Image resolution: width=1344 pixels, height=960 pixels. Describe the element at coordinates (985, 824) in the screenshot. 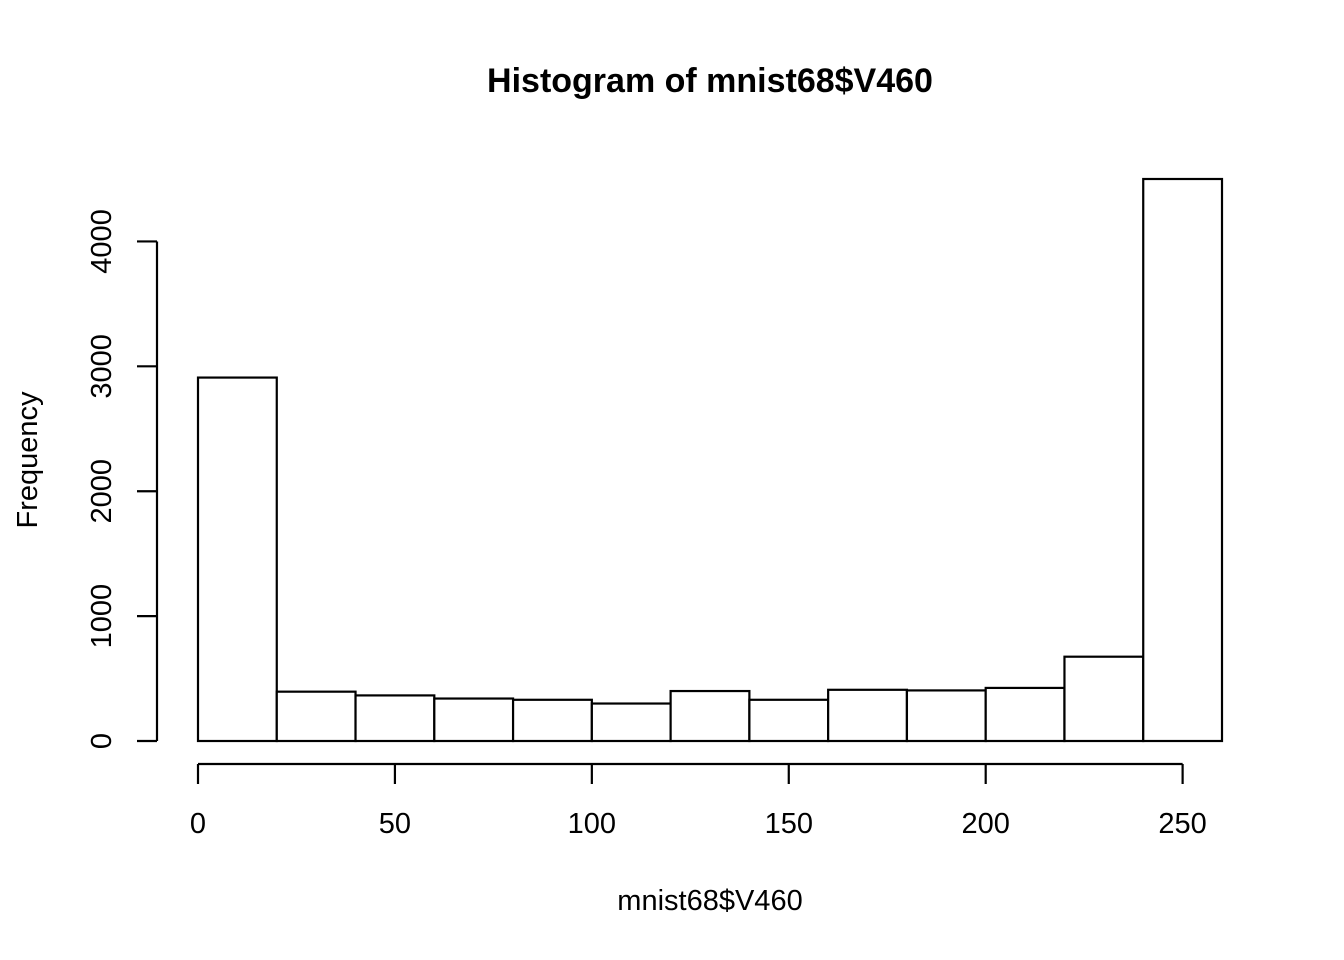

I see `x-tick-label: 200` at that location.